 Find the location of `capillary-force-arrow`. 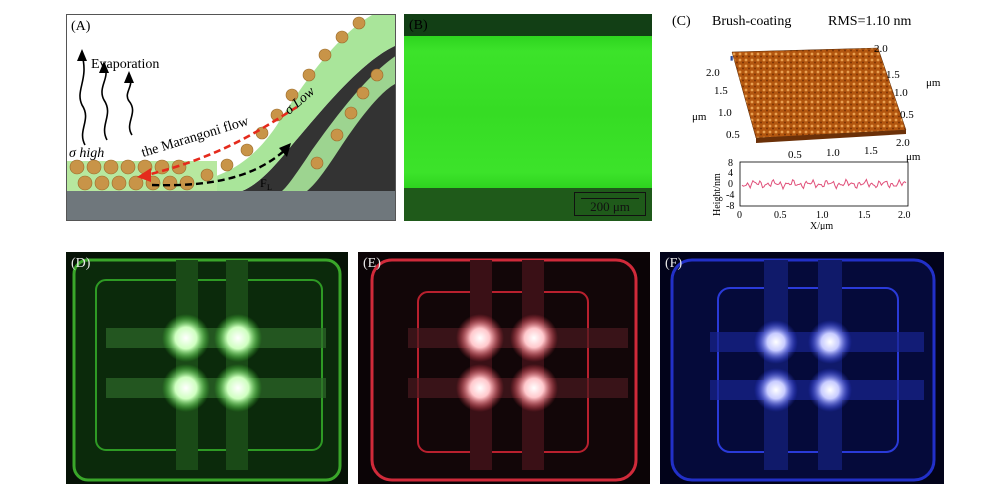

capillary-force-arrow is located at coordinates (218, 168).